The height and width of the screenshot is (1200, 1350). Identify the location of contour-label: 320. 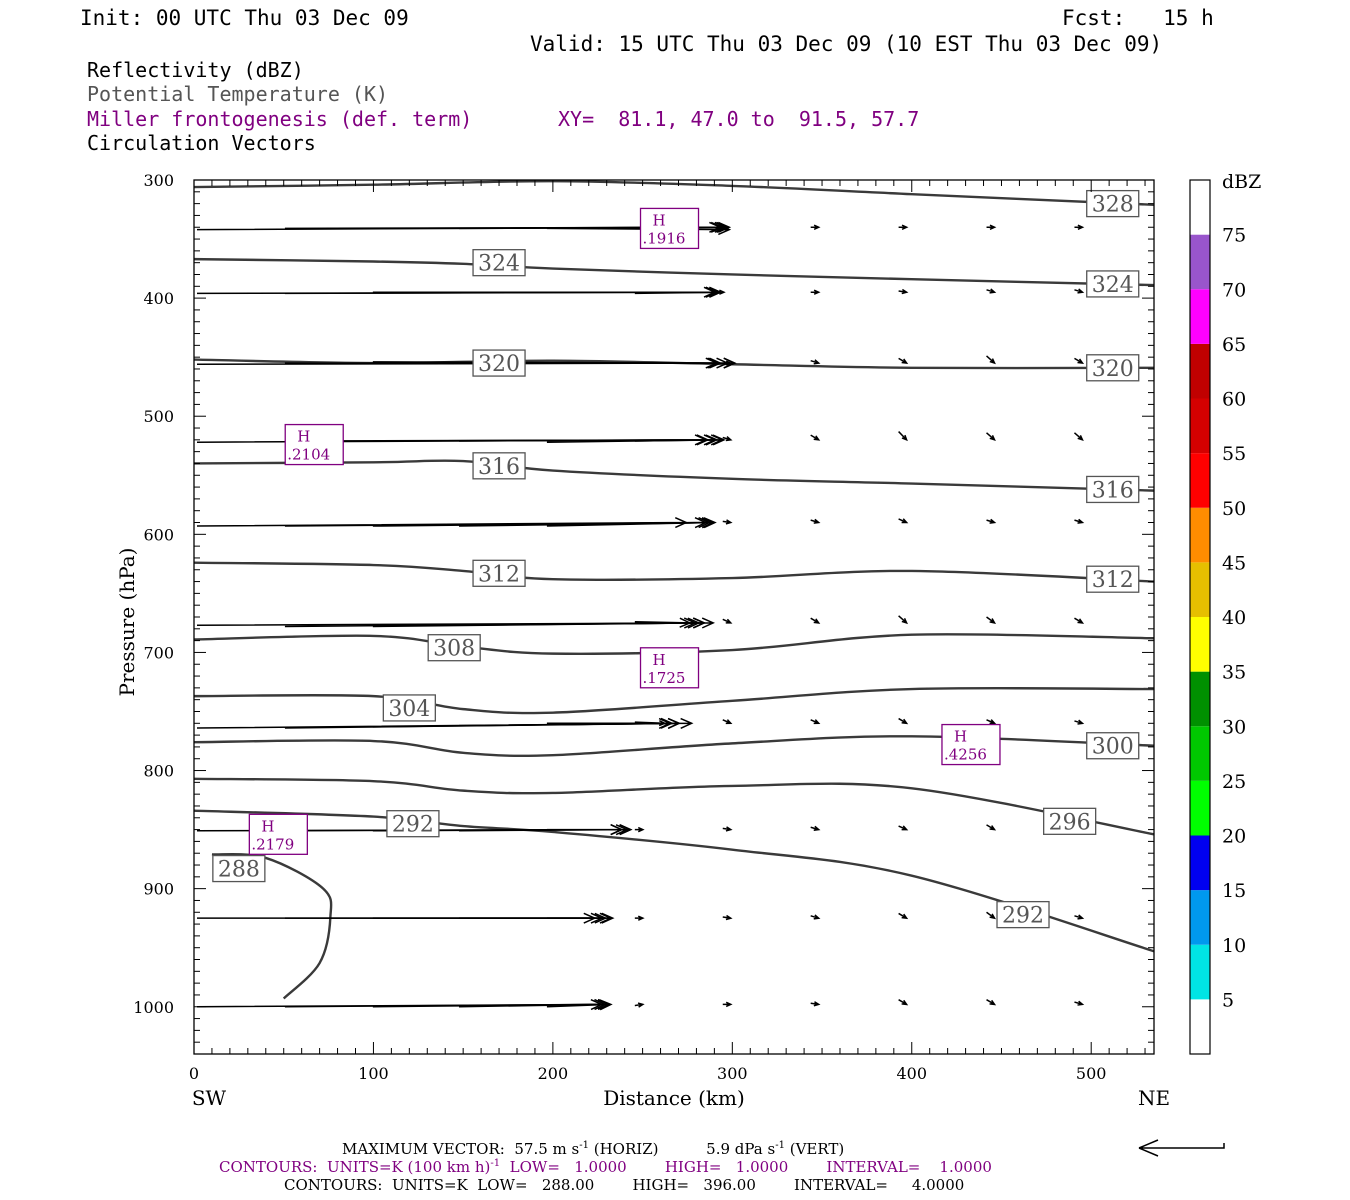
(499, 364).